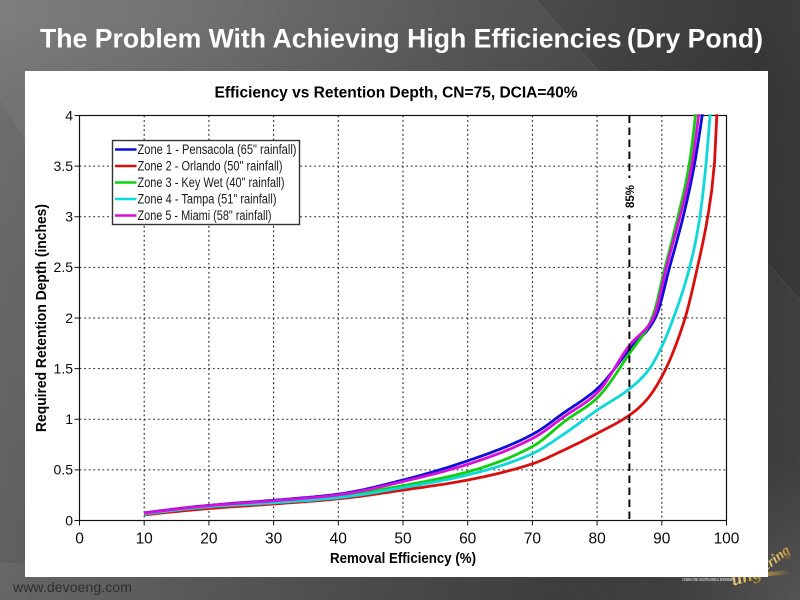 The width and height of the screenshot is (800, 600). Describe the element at coordinates (145, 539) in the screenshot. I see `svg-text: 10` at that location.